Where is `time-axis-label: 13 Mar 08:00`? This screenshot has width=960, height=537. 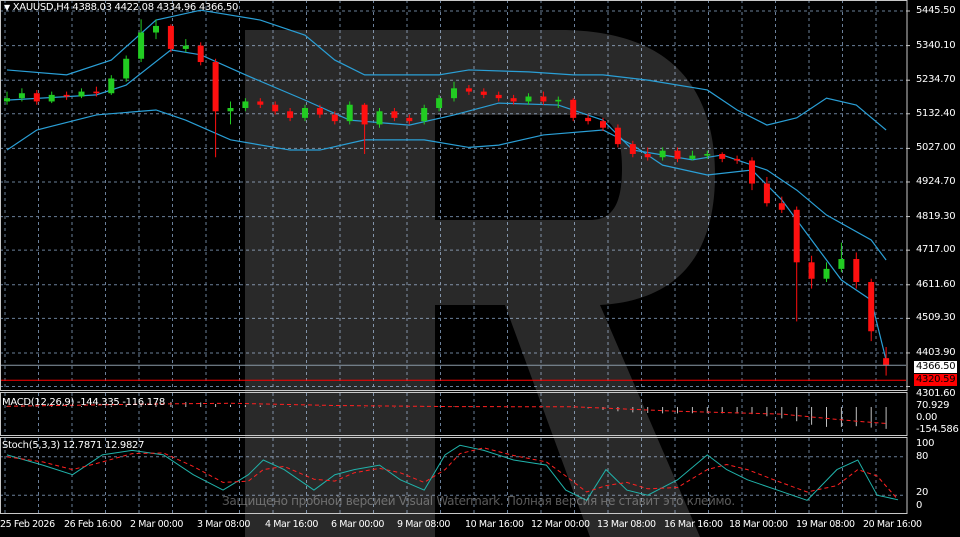
time-axis-label: 13 Mar 08:00 is located at coordinates (626, 524).